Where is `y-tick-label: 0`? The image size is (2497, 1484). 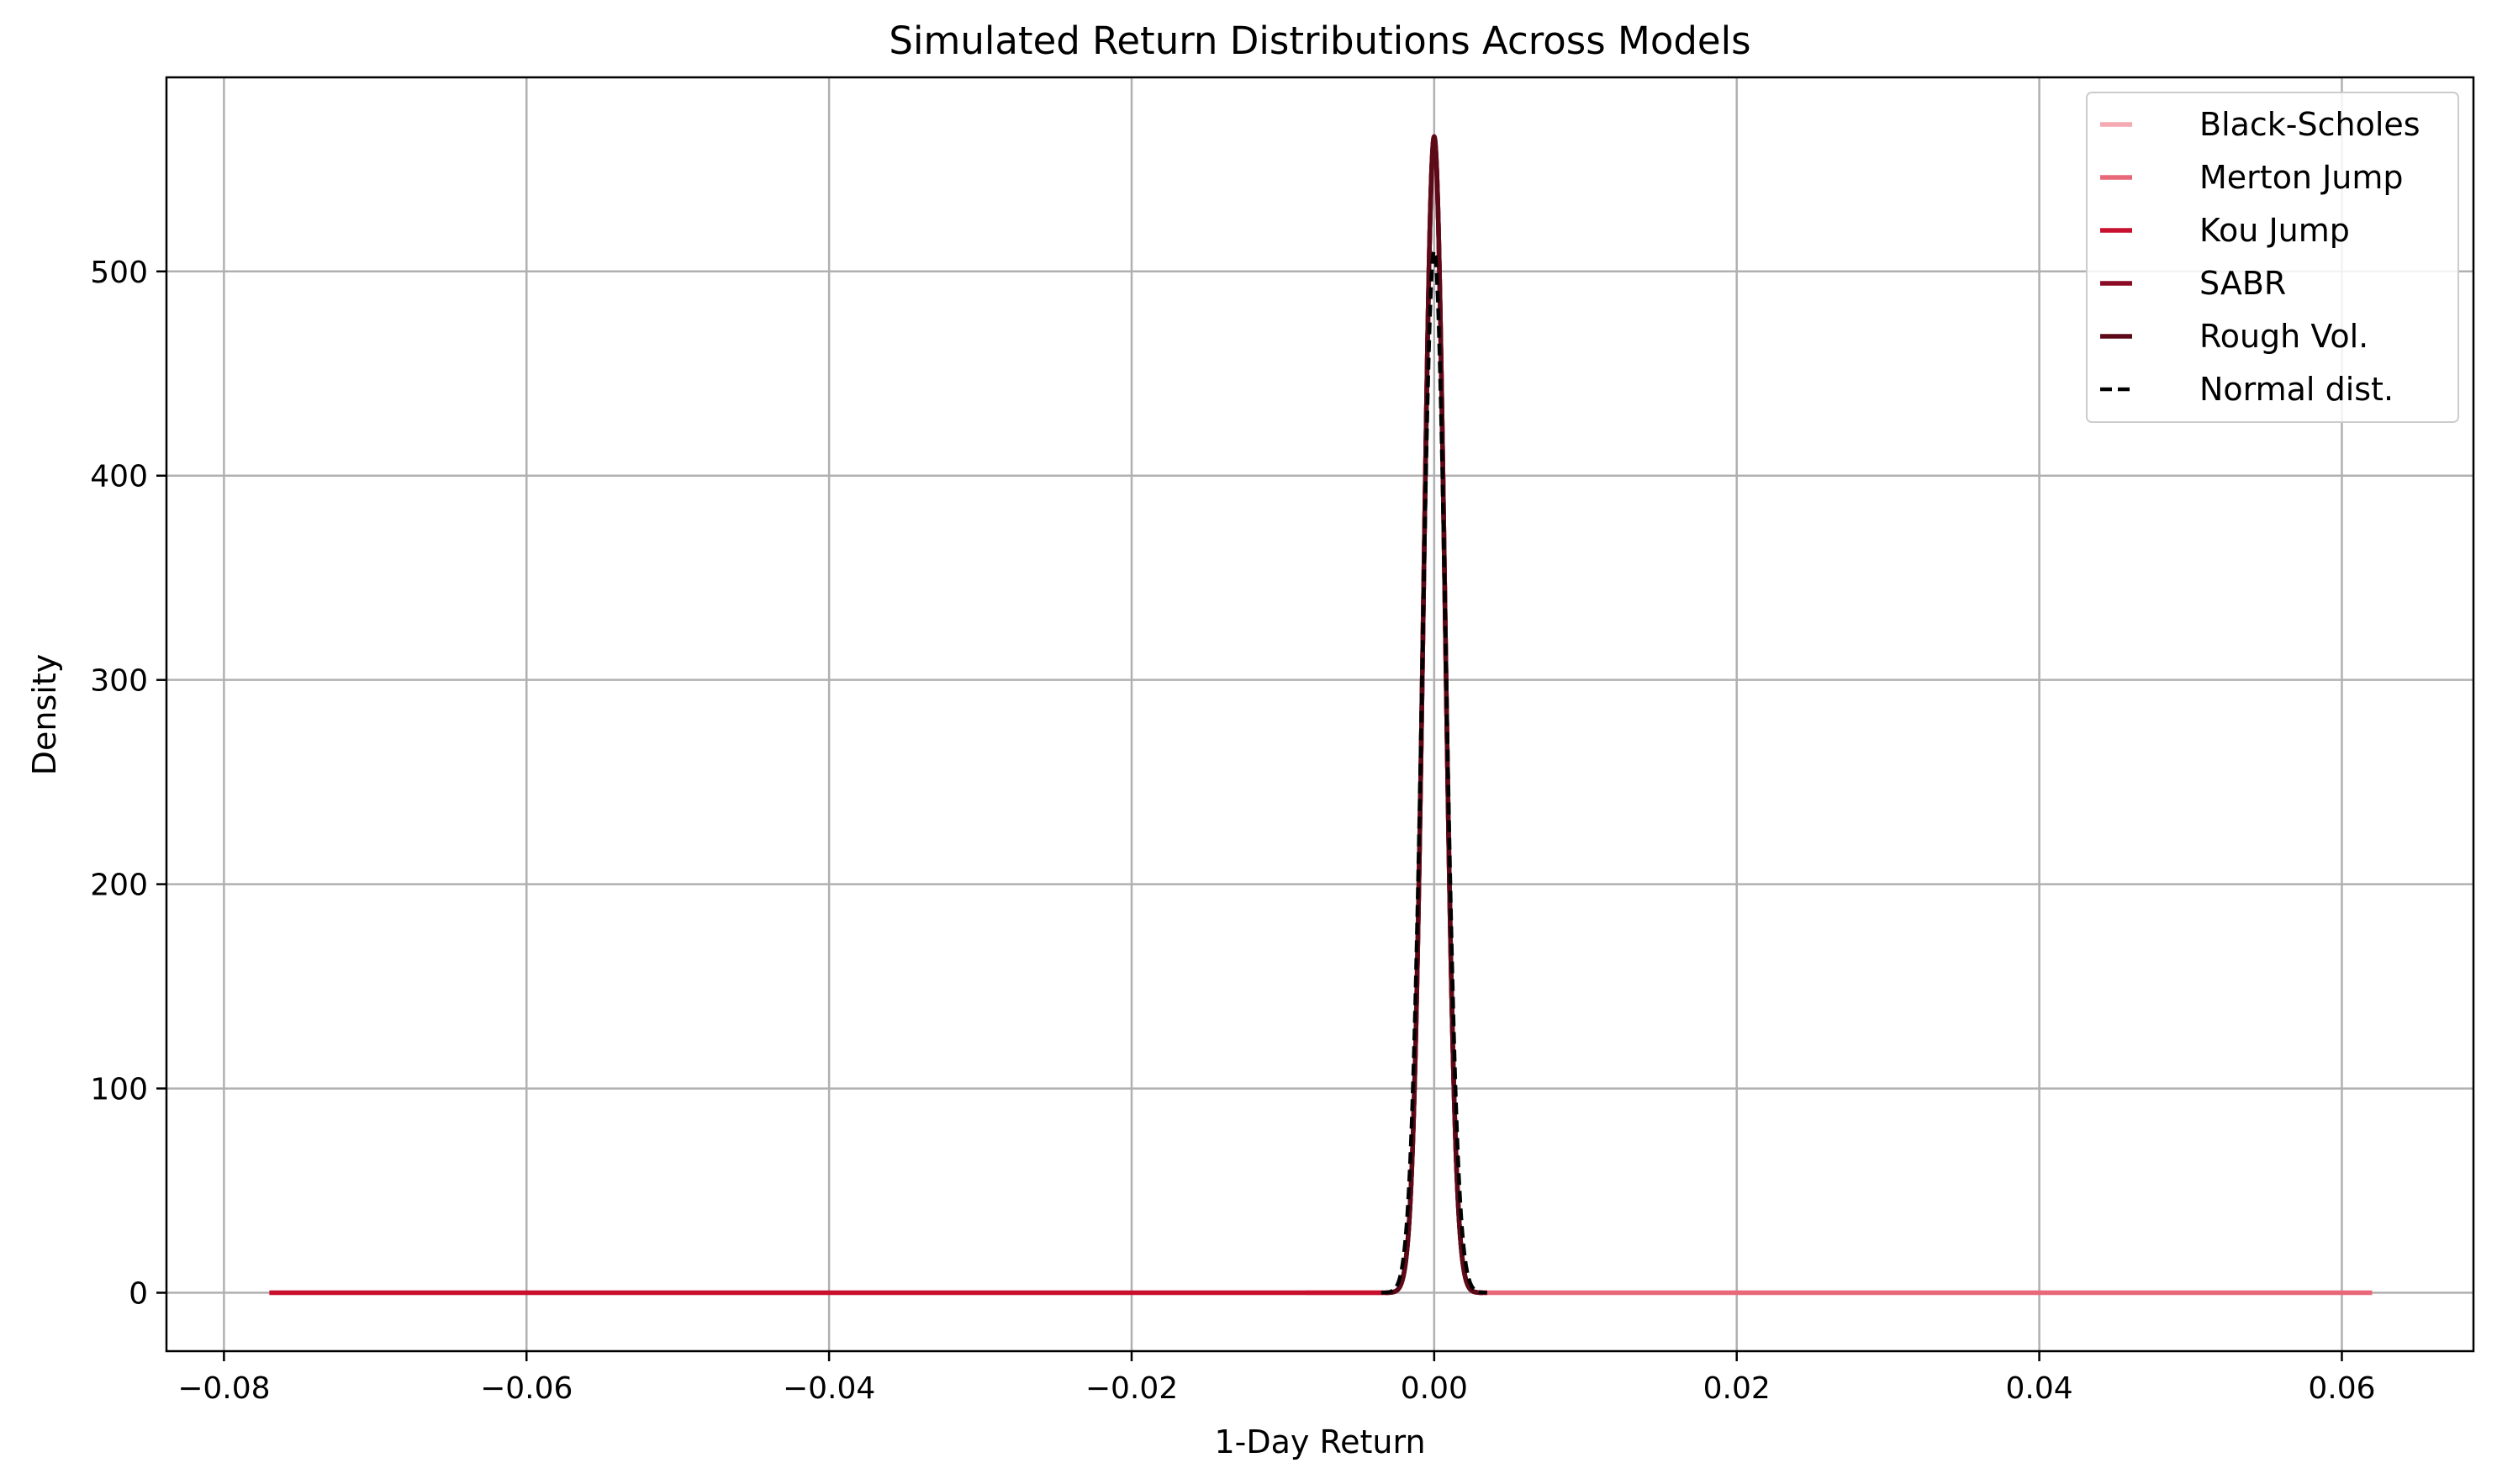 y-tick-label: 0 is located at coordinates (138, 1294).